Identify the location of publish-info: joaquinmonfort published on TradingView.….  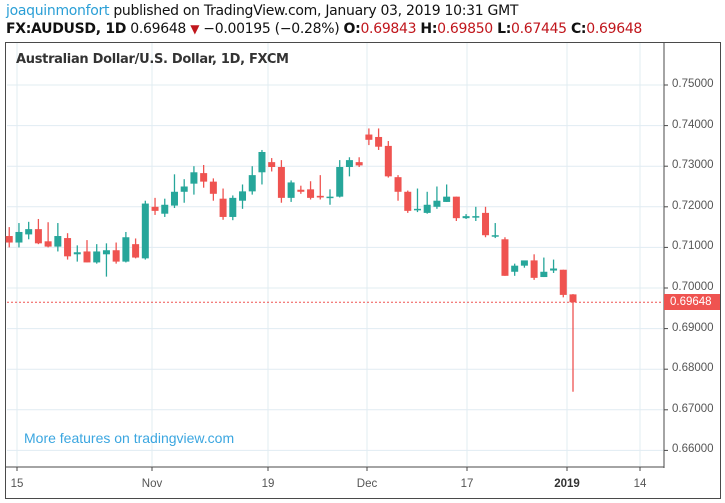
(262, 11).